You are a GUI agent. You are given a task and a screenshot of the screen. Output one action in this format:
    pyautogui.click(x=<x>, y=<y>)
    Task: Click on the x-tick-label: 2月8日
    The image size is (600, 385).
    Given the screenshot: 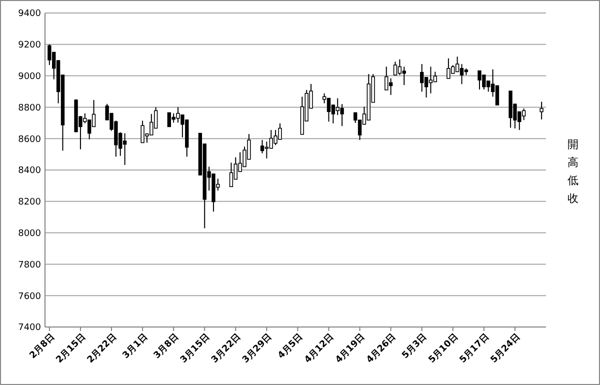 What is the action you would take?
    pyautogui.click(x=42, y=346)
    